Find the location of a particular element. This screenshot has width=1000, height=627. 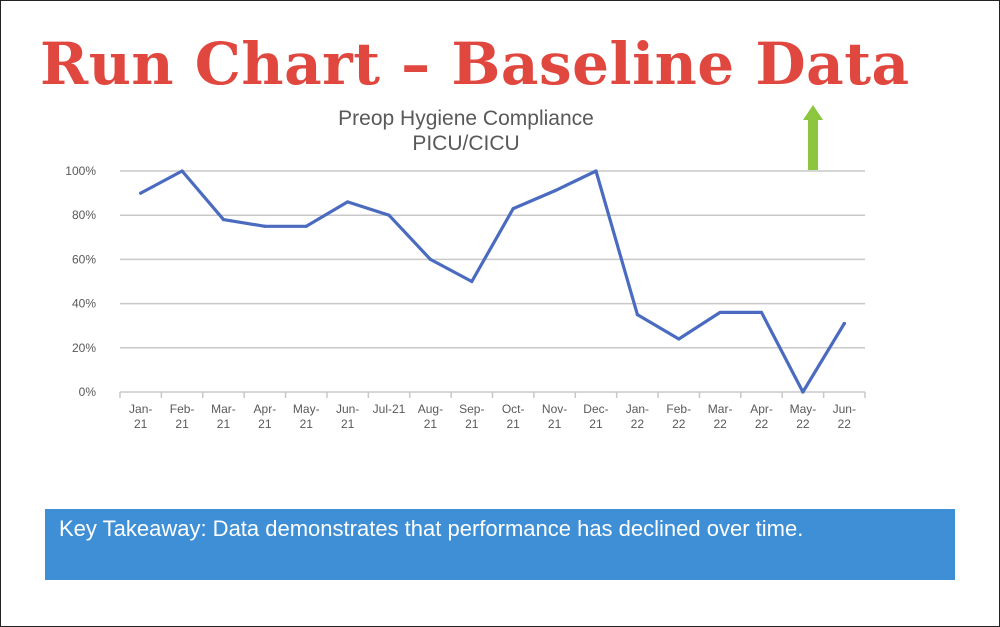

x-tick-label: Jul-21 is located at coordinates (389, 409).